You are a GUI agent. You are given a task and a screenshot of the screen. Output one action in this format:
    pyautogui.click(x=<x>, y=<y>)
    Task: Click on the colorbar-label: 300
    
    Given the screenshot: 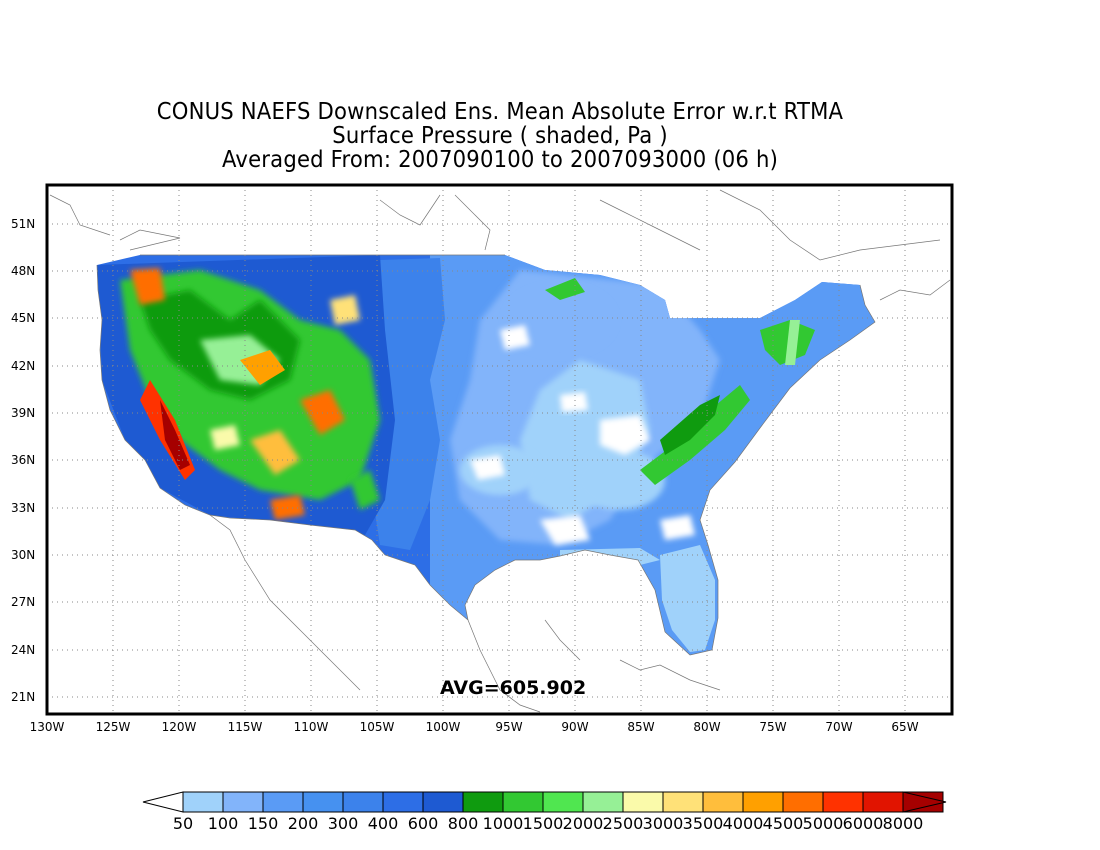 What is the action you would take?
    pyautogui.click(x=343, y=823)
    